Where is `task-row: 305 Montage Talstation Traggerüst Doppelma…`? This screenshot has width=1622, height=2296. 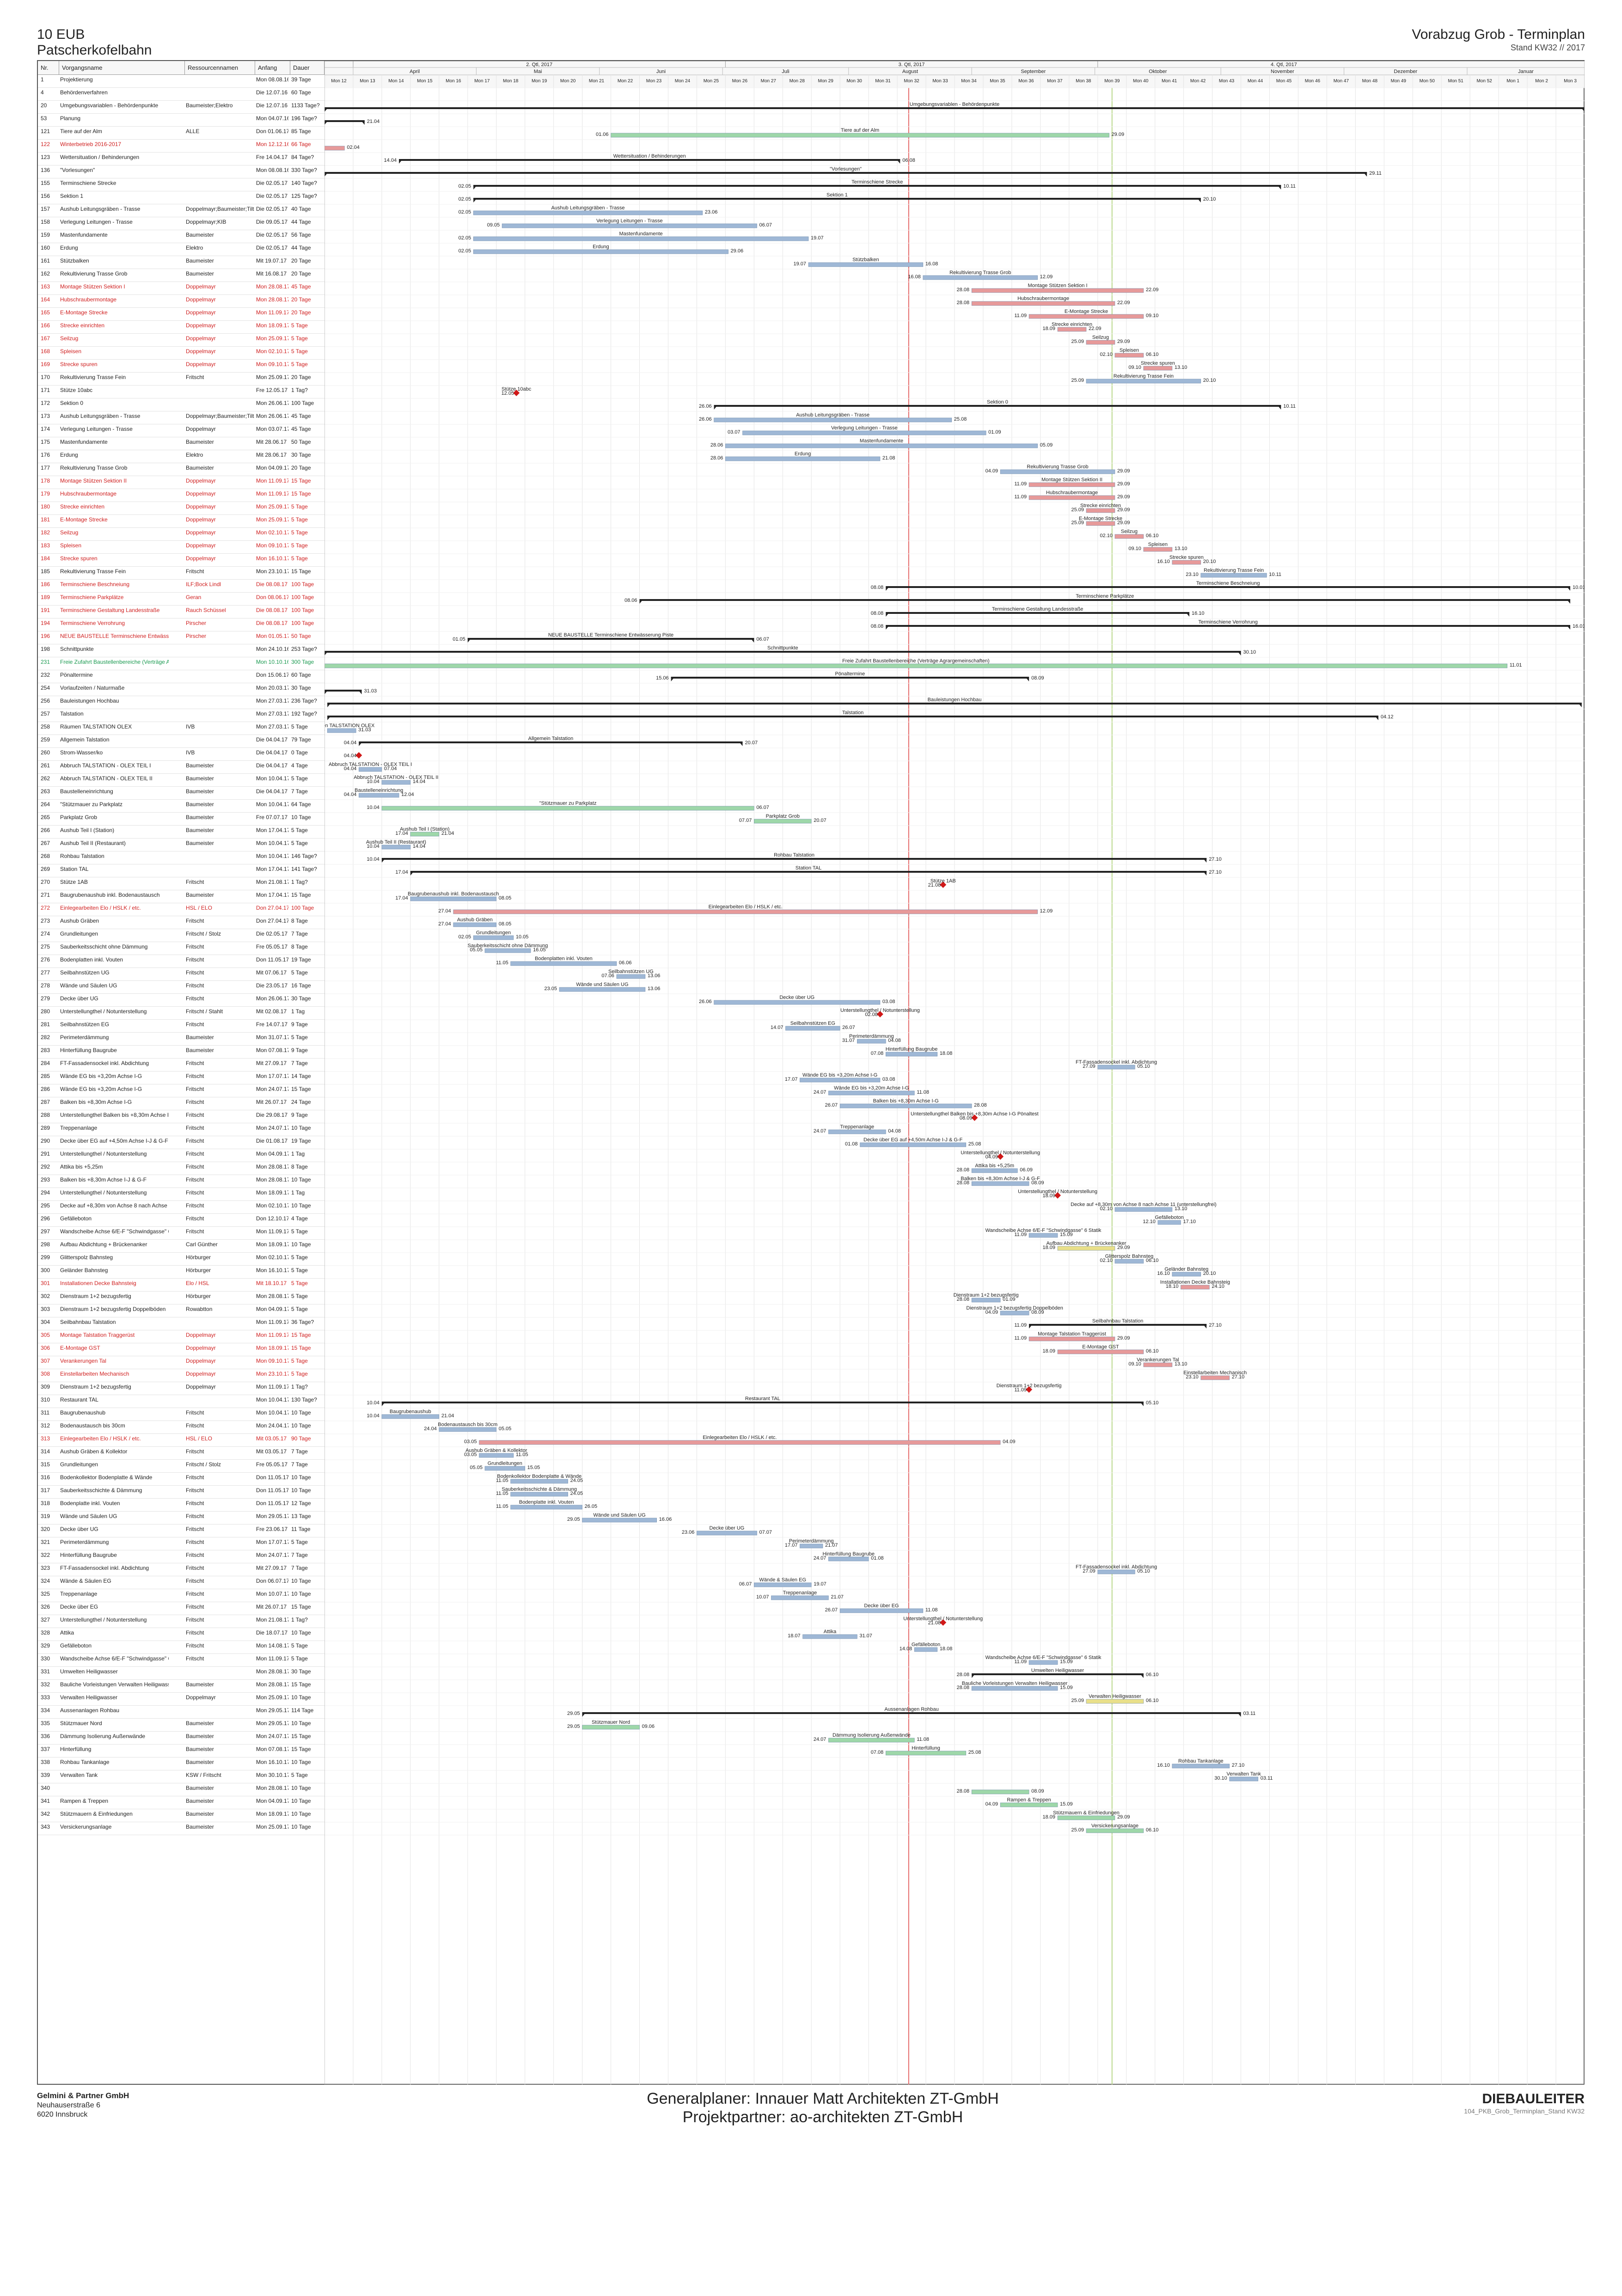 task-row: 305 Montage Talstation Traggerüst Doppelma… is located at coordinates (181, 1336).